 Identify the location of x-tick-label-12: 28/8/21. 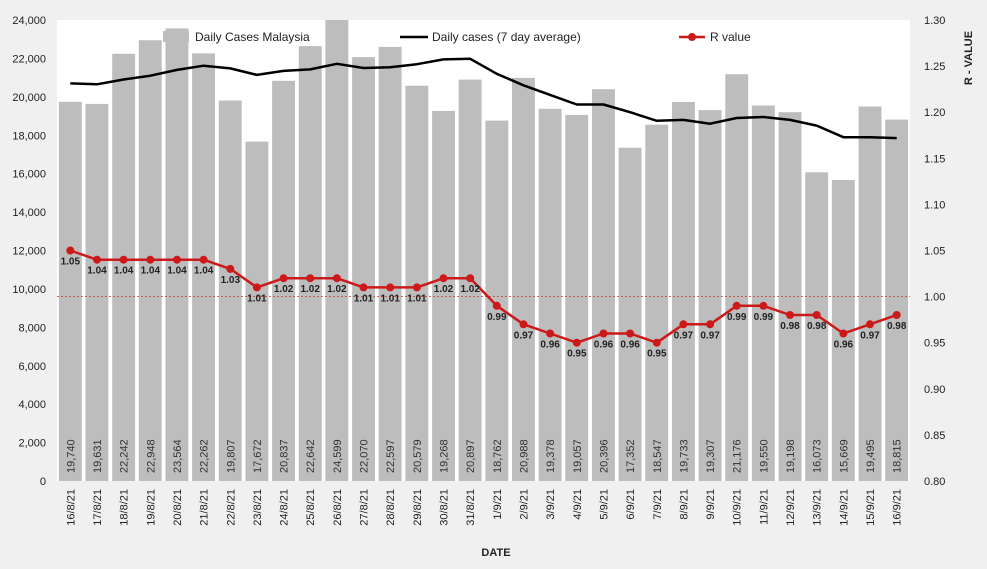
(391, 507).